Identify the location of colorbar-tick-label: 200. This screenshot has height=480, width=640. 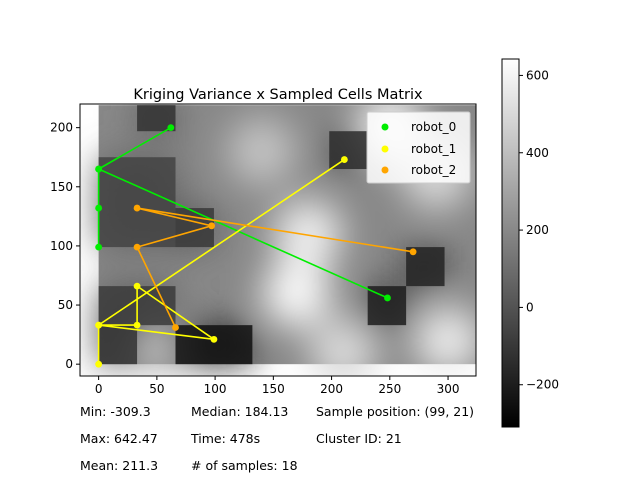
(537, 230).